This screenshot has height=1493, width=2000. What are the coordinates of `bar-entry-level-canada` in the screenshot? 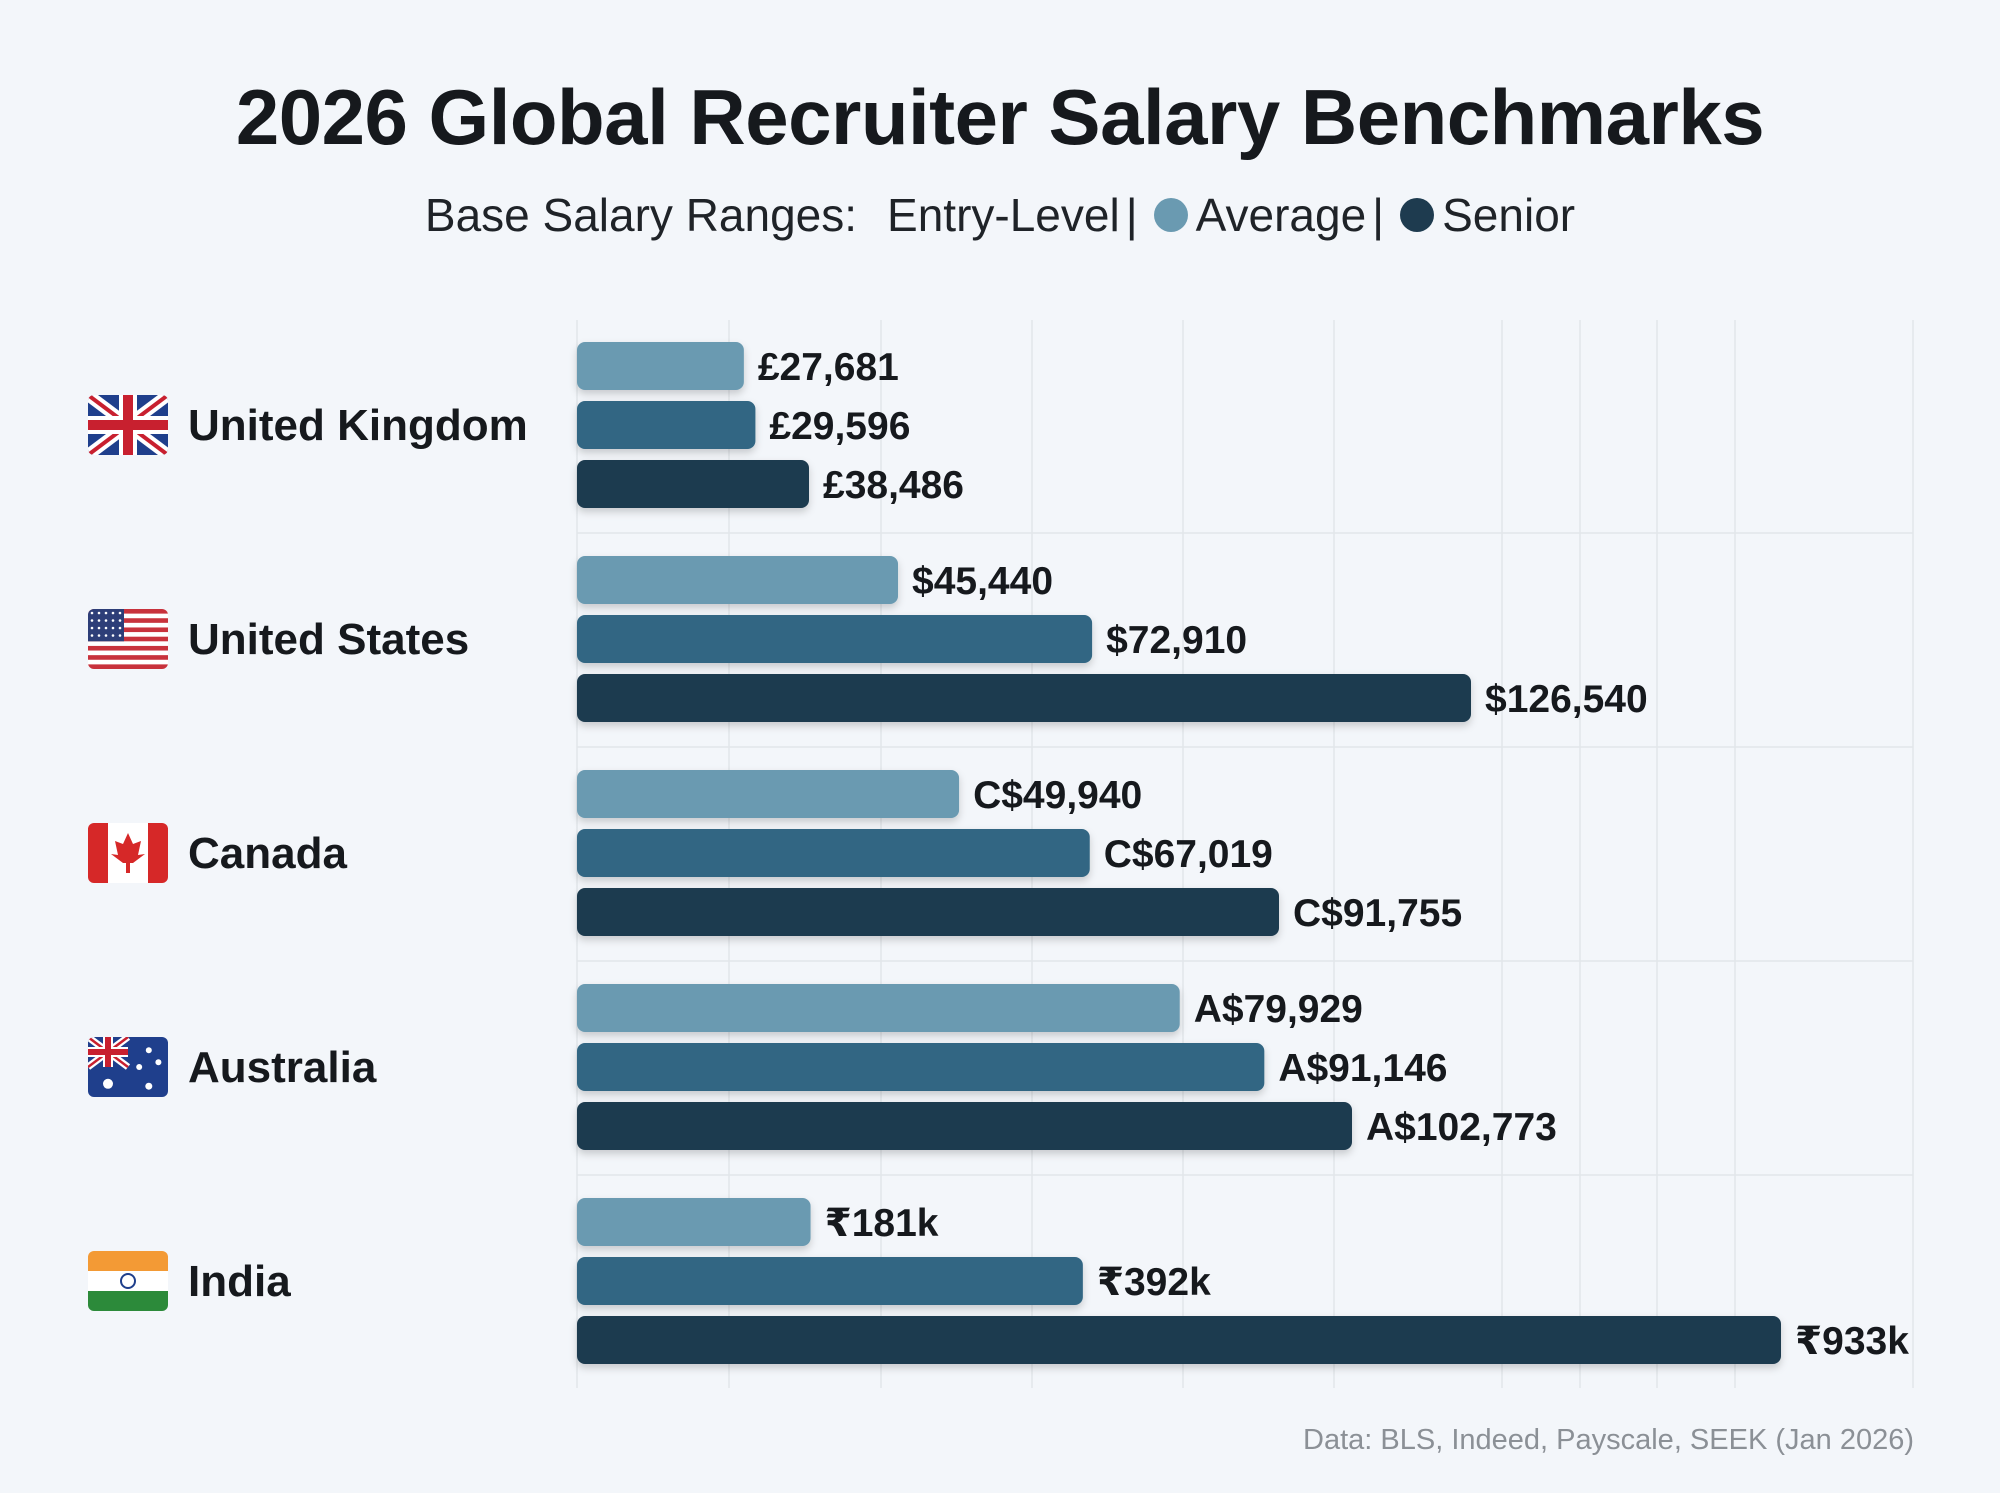 It's located at (768, 794).